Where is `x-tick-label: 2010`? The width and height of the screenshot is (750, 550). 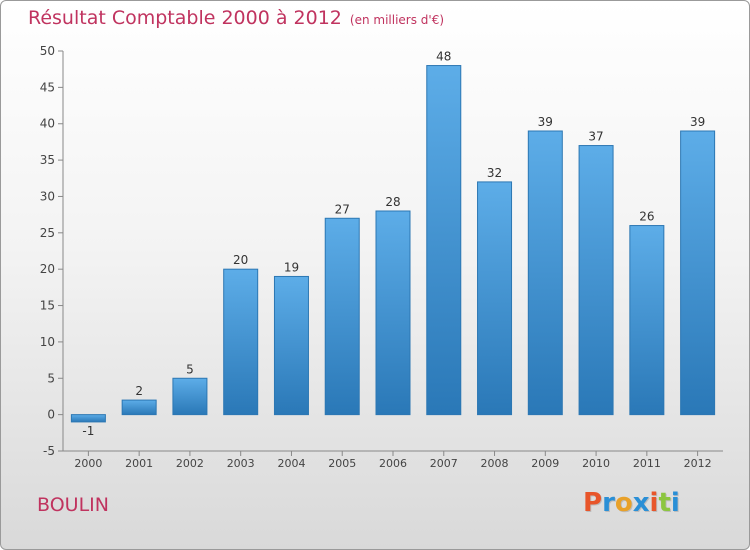 x-tick-label: 2010 is located at coordinates (596, 463).